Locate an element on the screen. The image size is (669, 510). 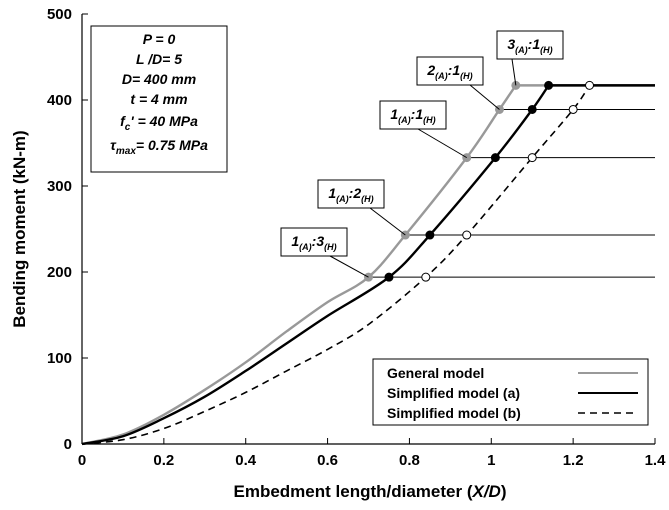
y-tick-label: 100 is located at coordinates (59, 358).